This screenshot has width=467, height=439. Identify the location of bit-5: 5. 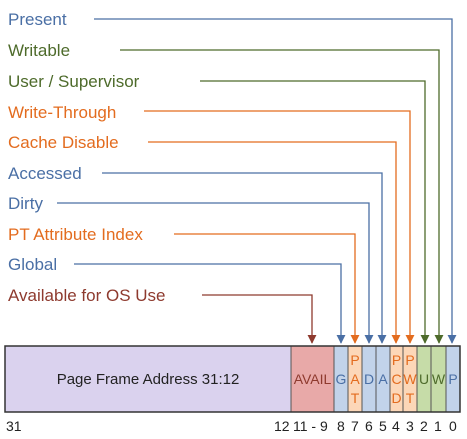
(383, 426).